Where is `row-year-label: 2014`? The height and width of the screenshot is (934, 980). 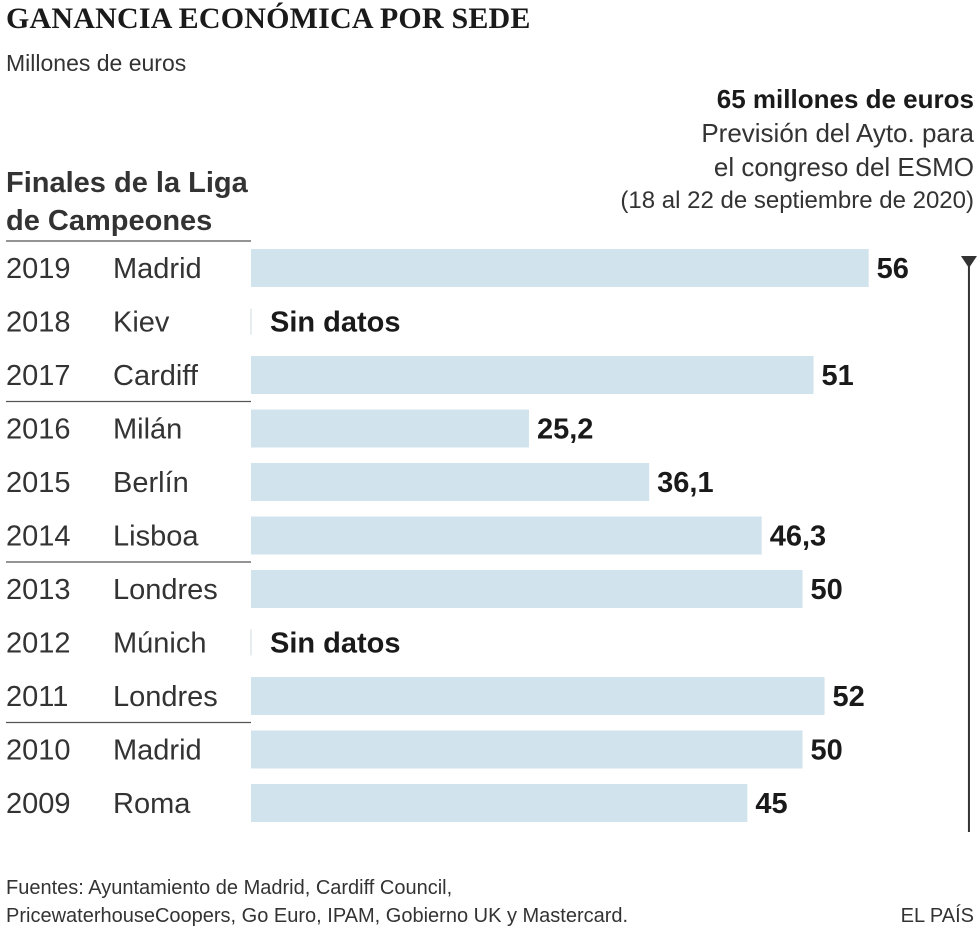 row-year-label: 2014 is located at coordinates (38, 537).